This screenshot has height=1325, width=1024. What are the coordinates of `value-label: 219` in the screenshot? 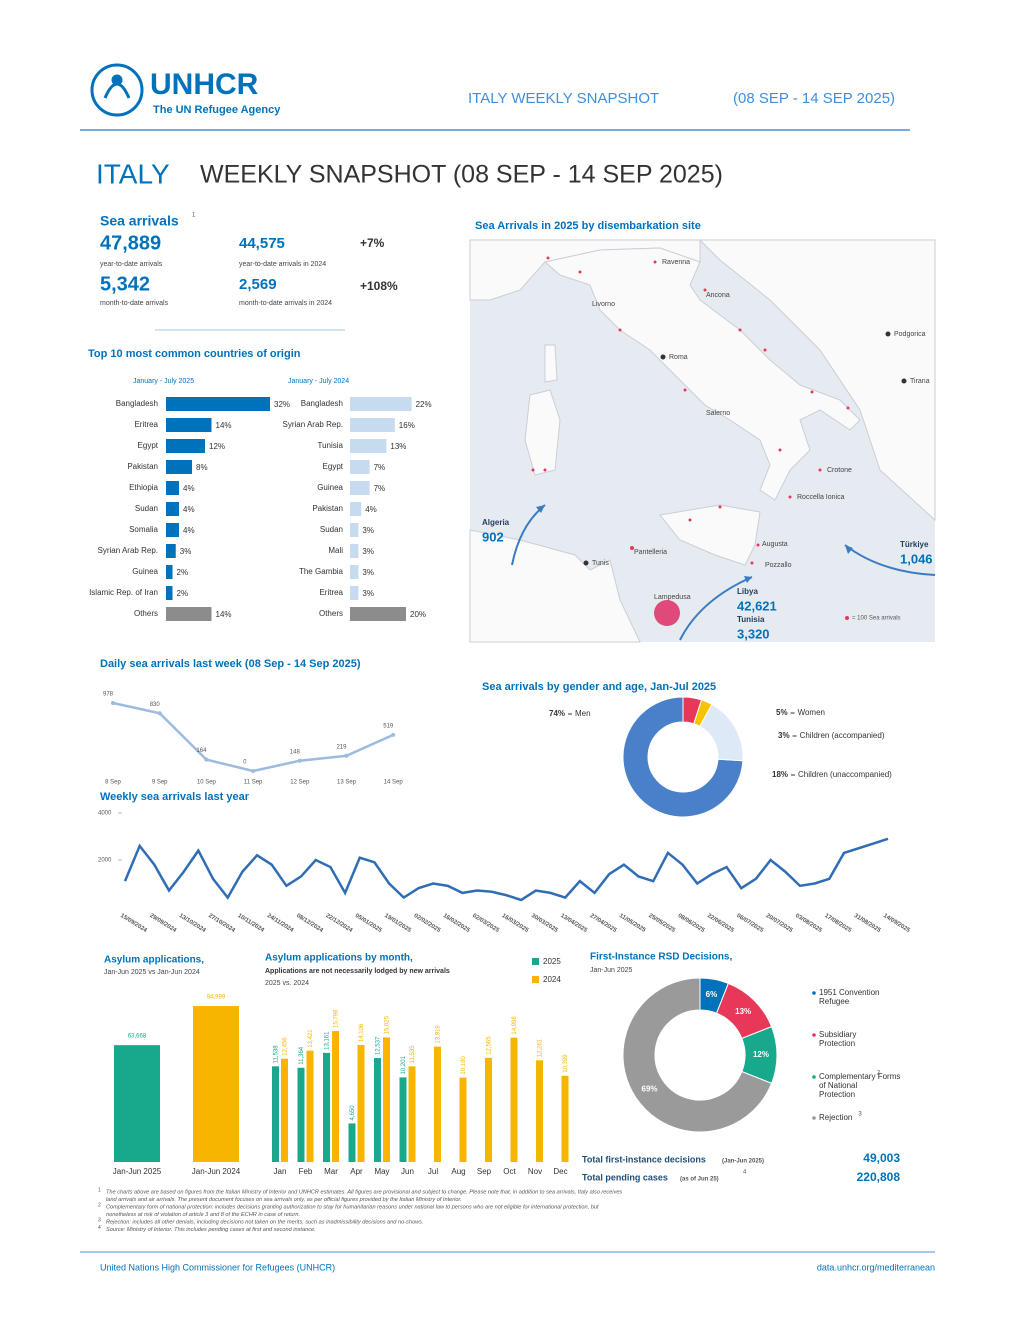 It's located at (342, 747).